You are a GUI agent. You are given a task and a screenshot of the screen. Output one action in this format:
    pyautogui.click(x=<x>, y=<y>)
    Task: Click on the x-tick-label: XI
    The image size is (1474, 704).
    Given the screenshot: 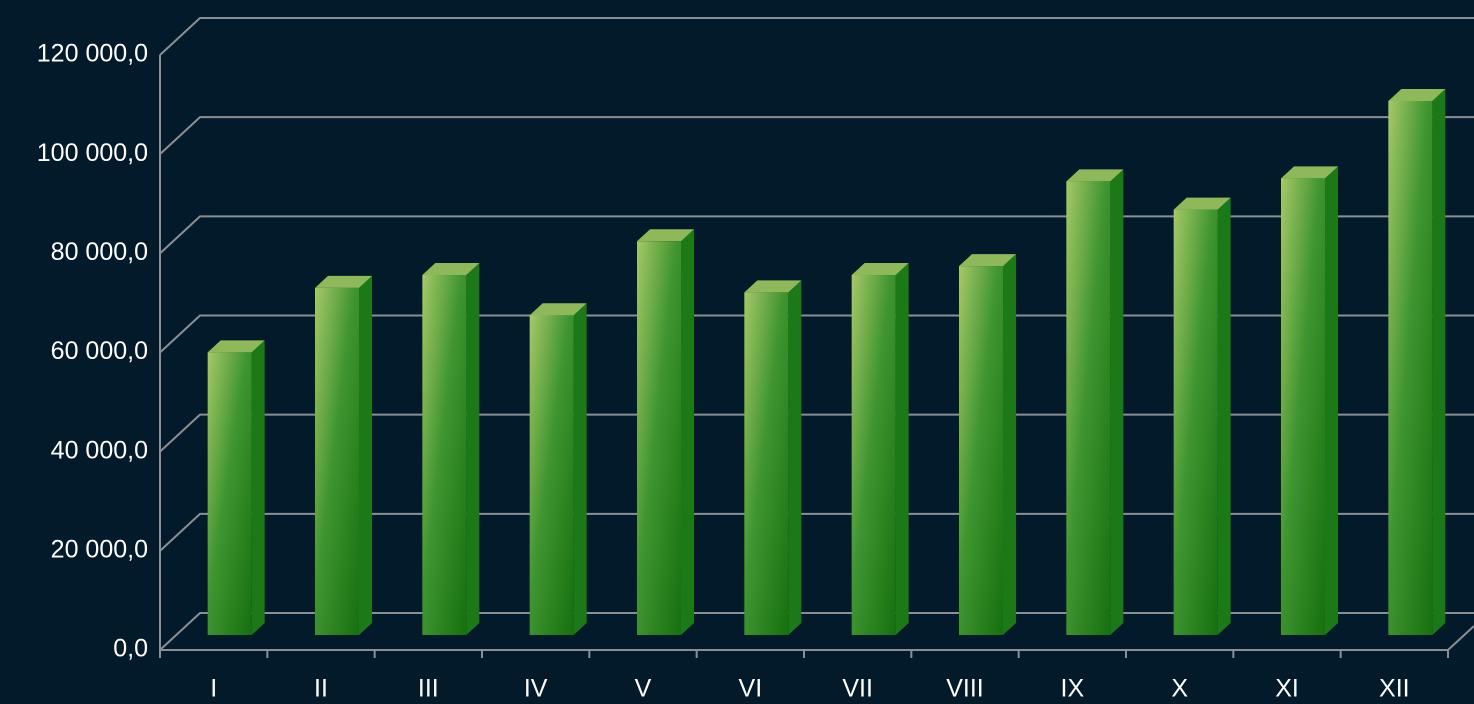 What is the action you would take?
    pyautogui.click(x=1287, y=689)
    